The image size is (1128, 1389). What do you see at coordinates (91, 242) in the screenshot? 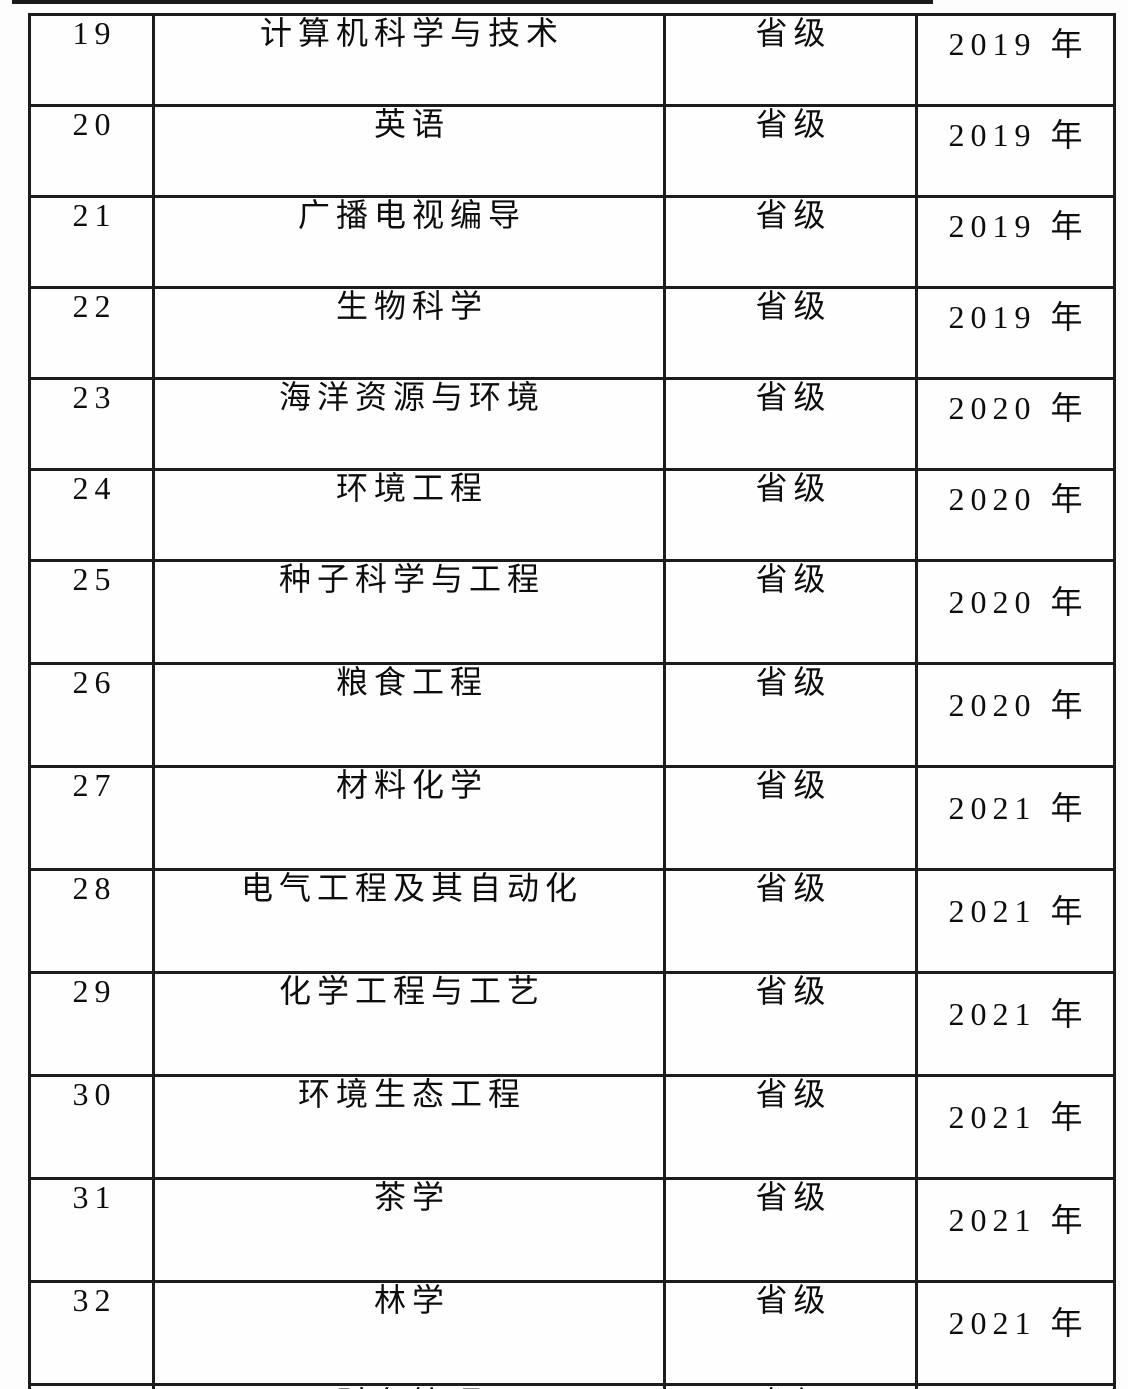
I see `row-number-cell: 21` at bounding box center [91, 242].